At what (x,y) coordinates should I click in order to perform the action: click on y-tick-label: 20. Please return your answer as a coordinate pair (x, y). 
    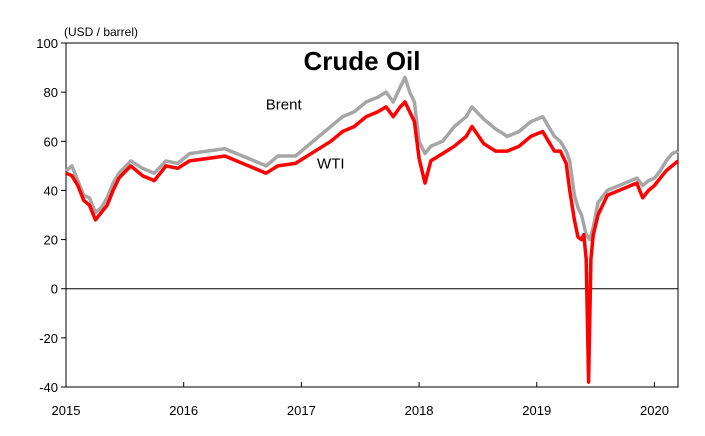
    Looking at the image, I should click on (51, 240).